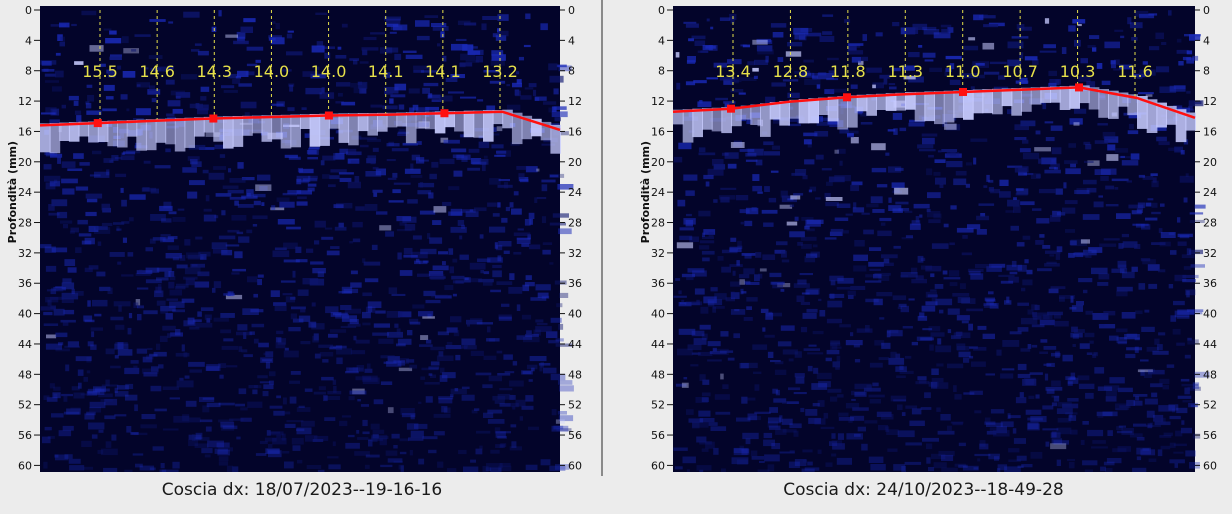 The width and height of the screenshot is (1232, 514). Describe the element at coordinates (214, 71) in the screenshot. I see `thickness-value: 14.3` at that location.